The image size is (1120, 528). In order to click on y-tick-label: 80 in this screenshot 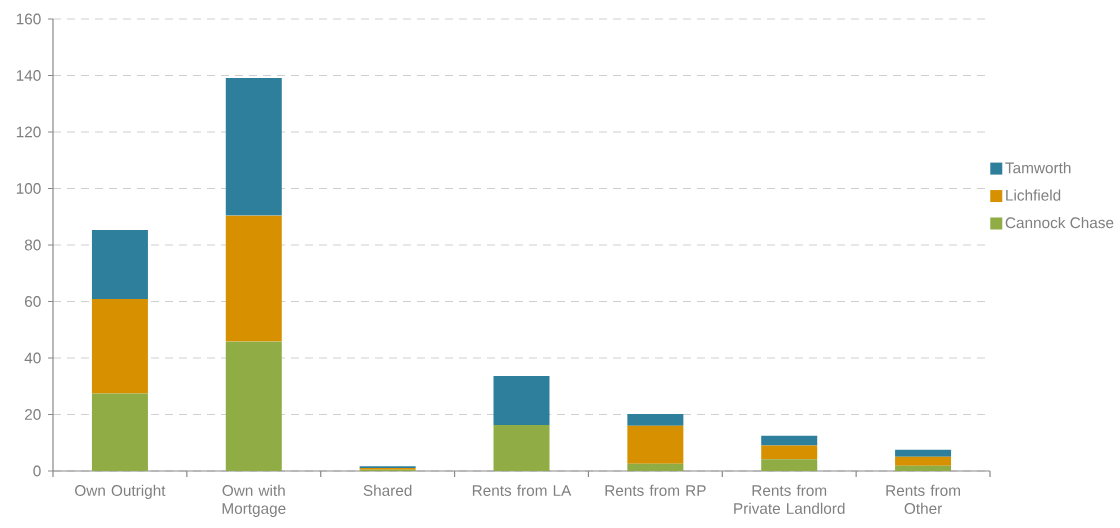, I will do `click(32, 245)`.